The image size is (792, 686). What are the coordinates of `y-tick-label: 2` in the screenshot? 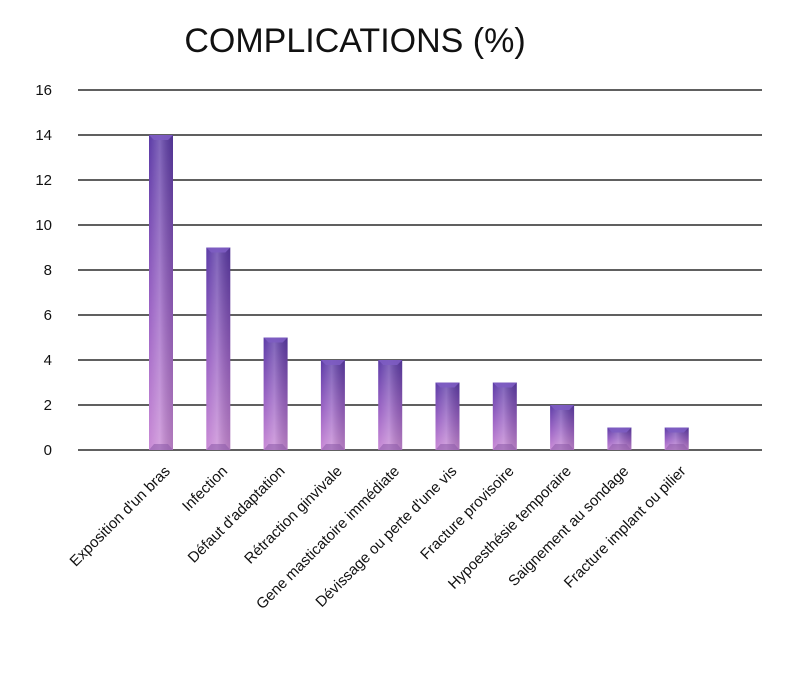 It's located at (48, 405).